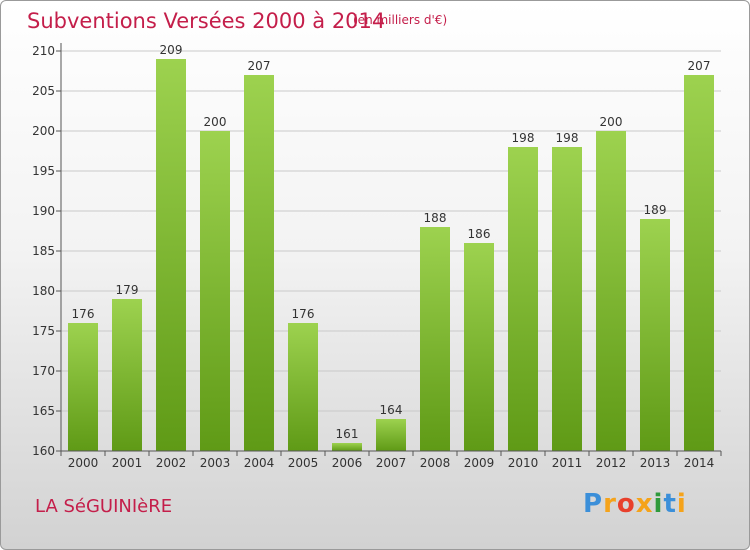  I want to click on y-tick-label: 170, so click(43, 371).